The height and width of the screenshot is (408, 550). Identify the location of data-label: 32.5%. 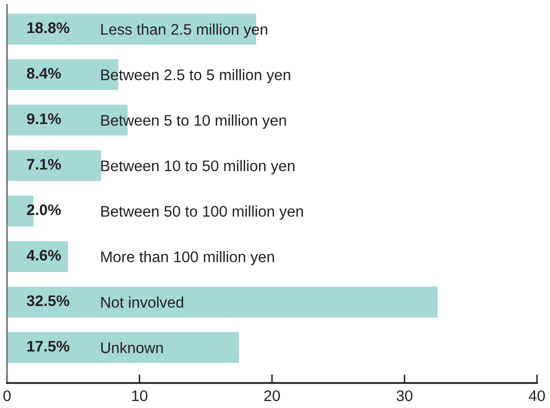
(48, 300).